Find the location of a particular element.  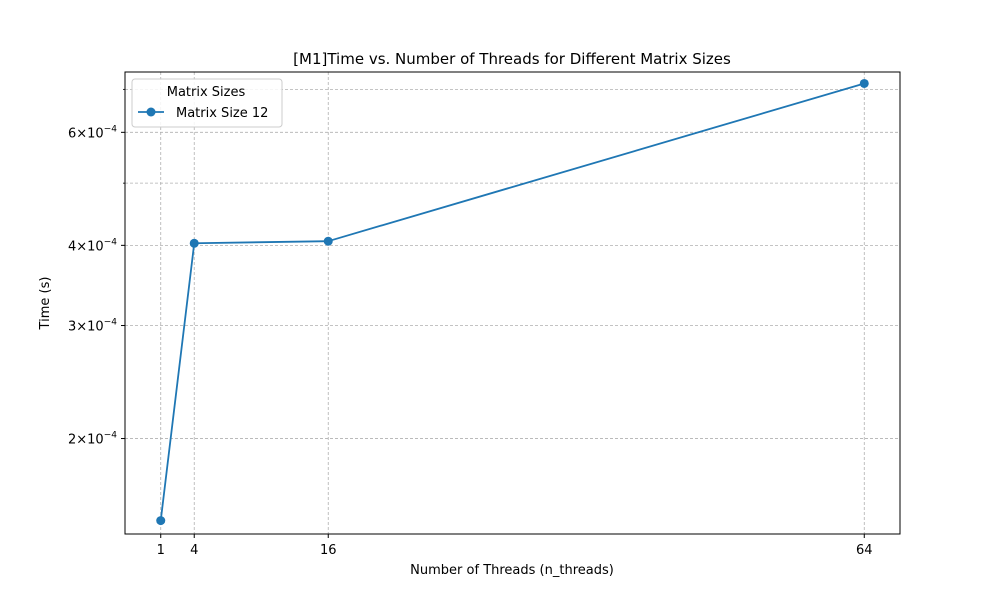

legend: Matrix Sizes Matrix Size 12 is located at coordinates (207, 103).